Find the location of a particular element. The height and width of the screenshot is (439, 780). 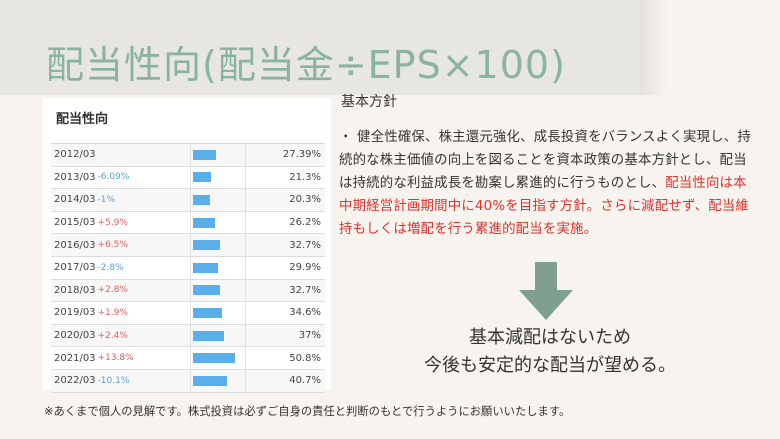

row-value: 27.39% is located at coordinates (301, 155).